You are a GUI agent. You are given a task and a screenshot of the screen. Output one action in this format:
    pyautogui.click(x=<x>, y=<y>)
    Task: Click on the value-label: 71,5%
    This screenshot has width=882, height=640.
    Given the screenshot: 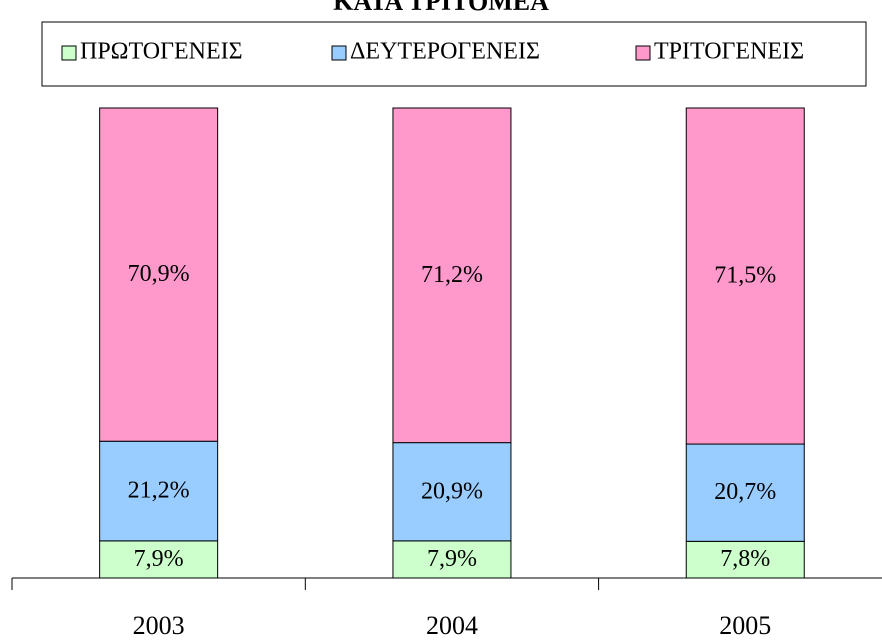 What is the action you would take?
    pyautogui.click(x=745, y=276)
    